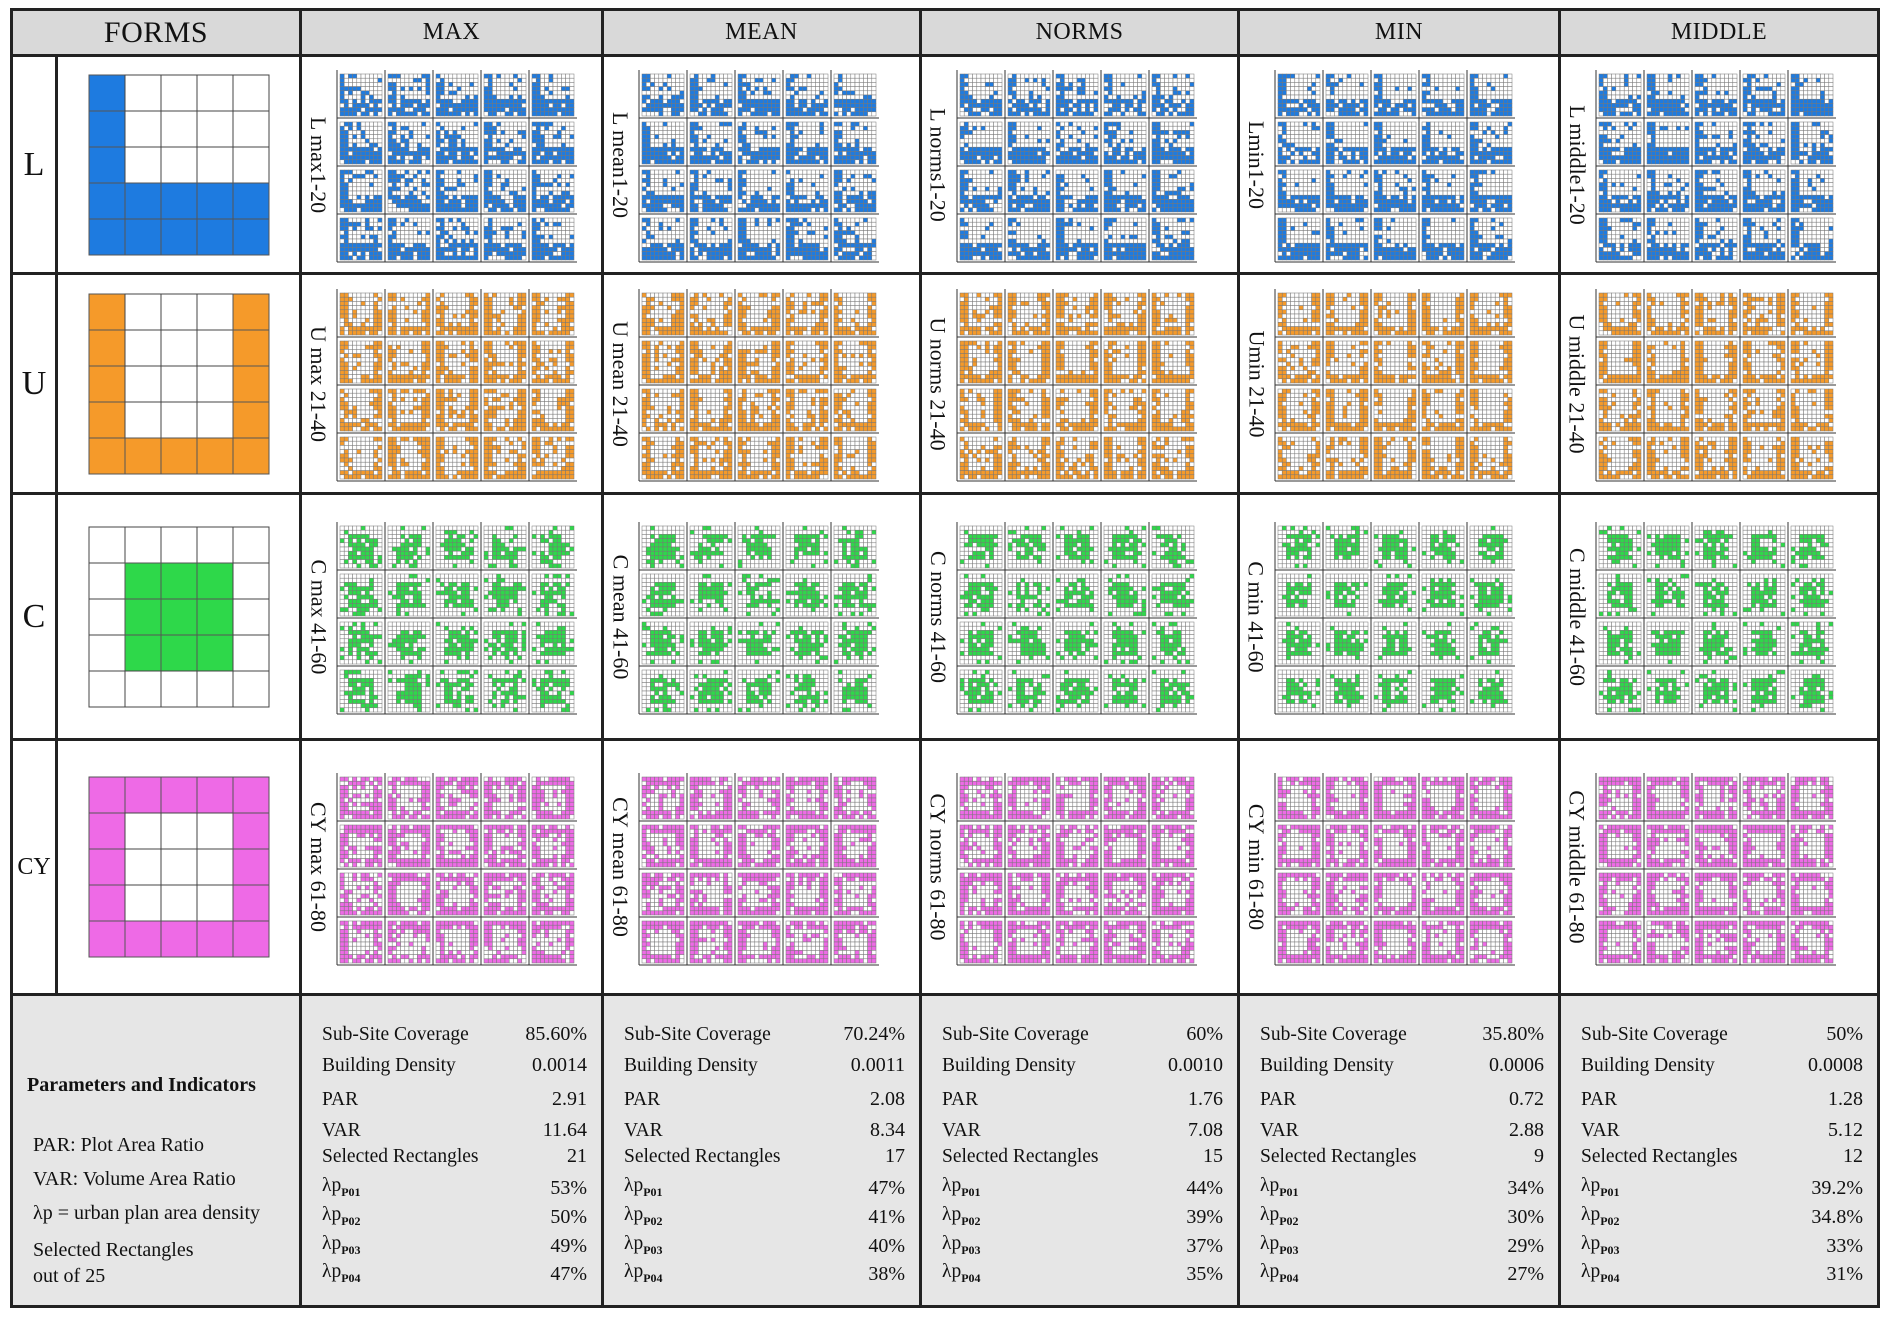 The image size is (1890, 1320). What do you see at coordinates (1722, 1031) in the screenshot?
I see `param-row: Sub-Site Coverage 50%` at bounding box center [1722, 1031].